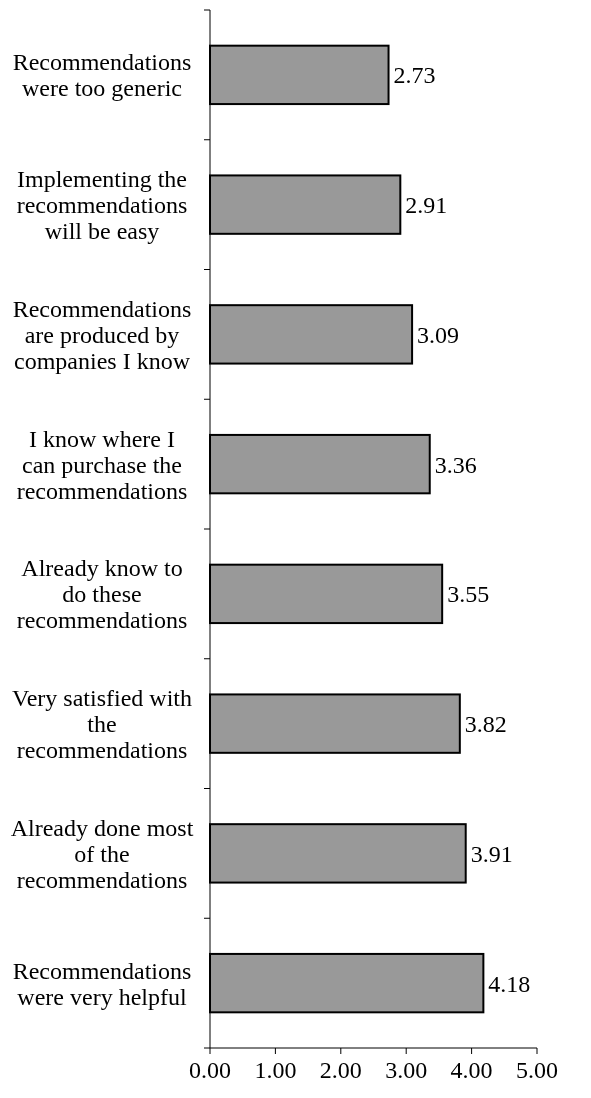  I want to click on y-tick-label: Recommendations are produced by companies I know, so click(102, 334).